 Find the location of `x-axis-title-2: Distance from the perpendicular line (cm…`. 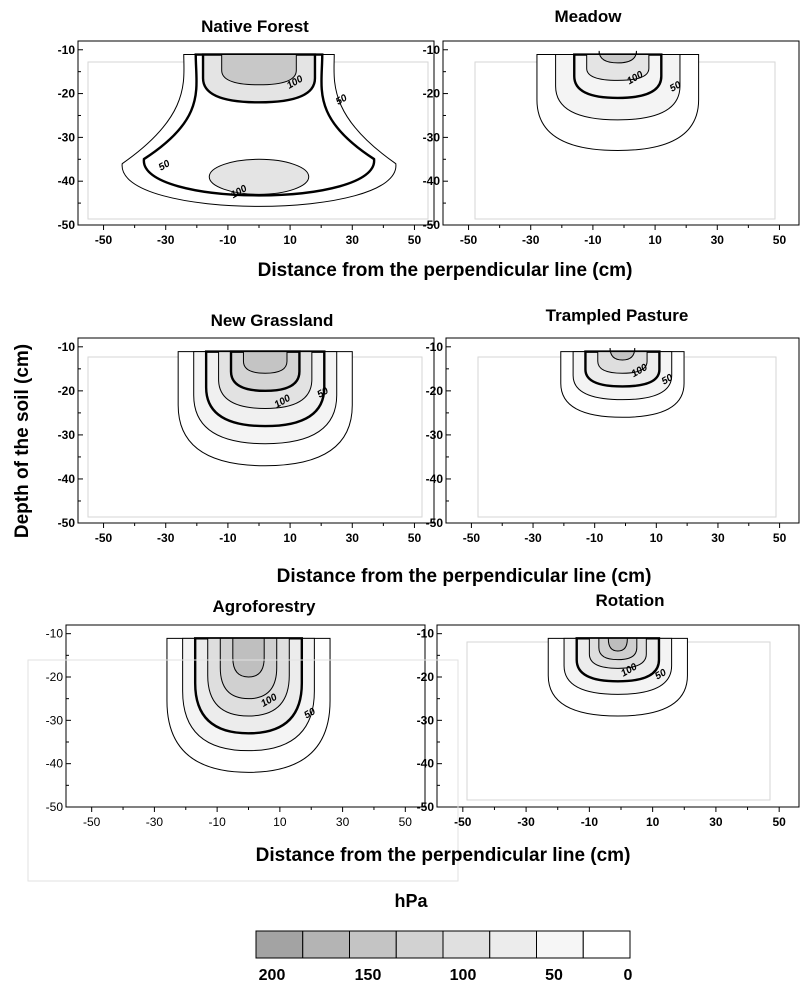

x-axis-title-2: Distance from the perpendicular line (cm… is located at coordinates (464, 576).